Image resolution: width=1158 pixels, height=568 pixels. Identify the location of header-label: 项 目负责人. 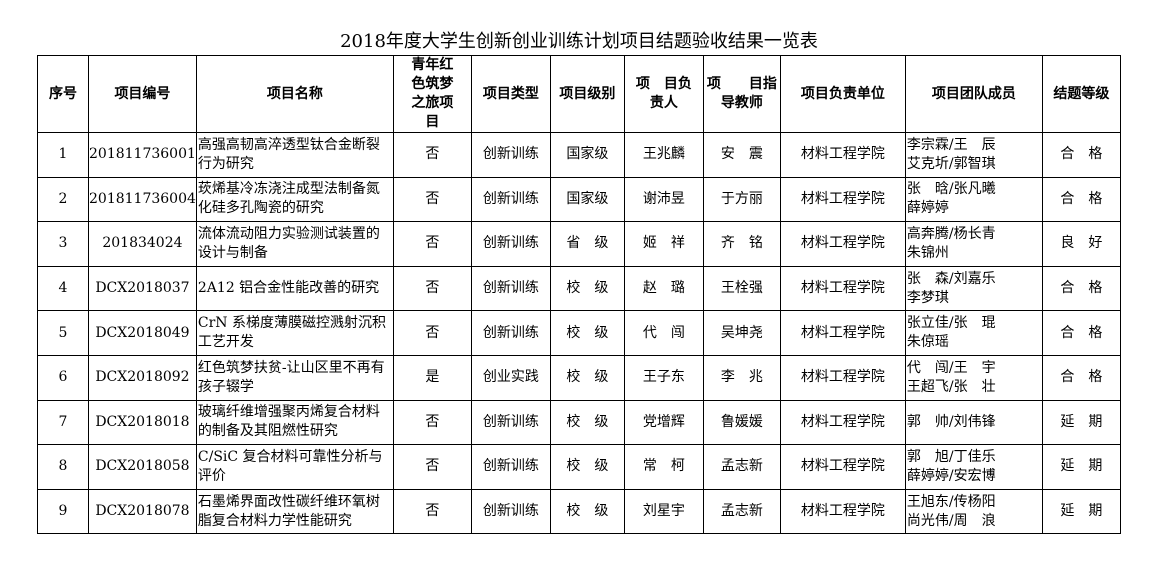
(663, 93).